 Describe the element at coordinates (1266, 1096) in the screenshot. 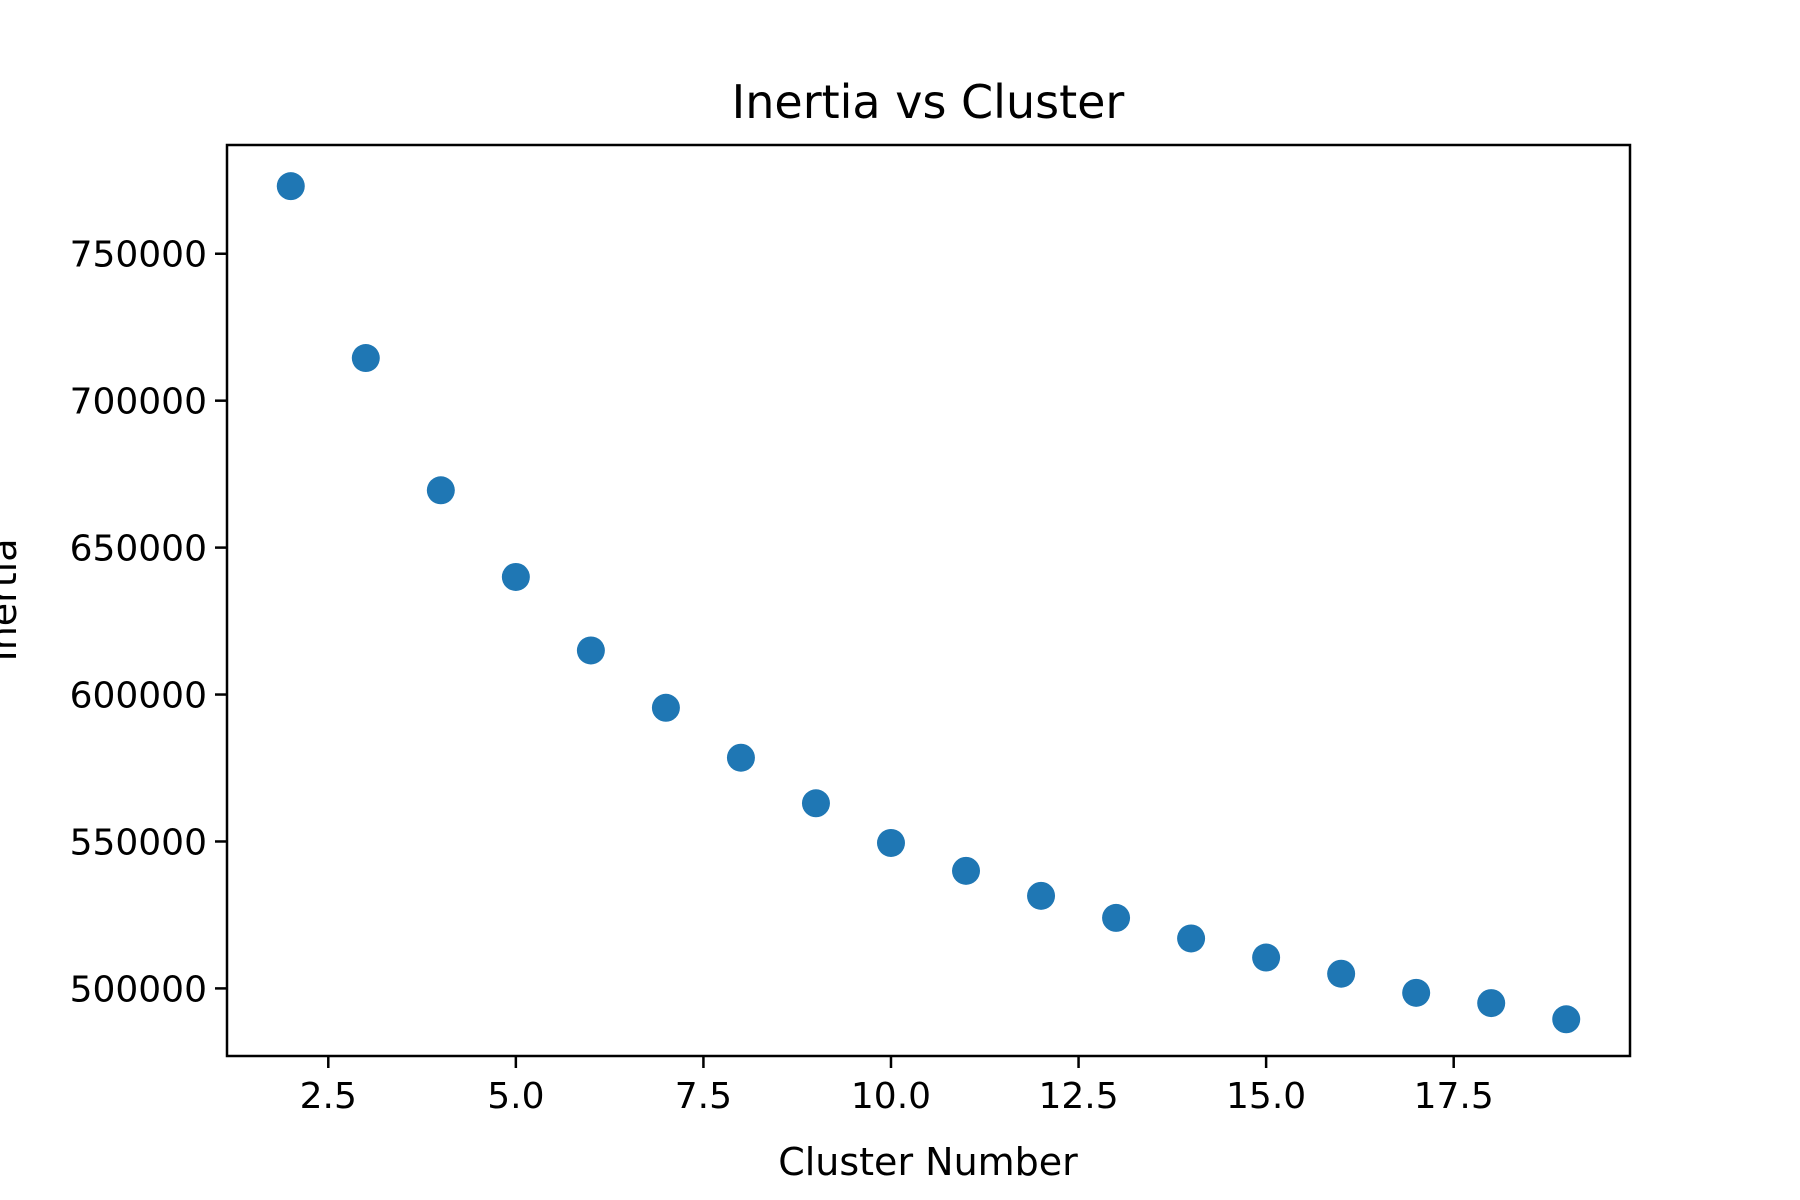

I see `x-tick-label: 15.0` at that location.